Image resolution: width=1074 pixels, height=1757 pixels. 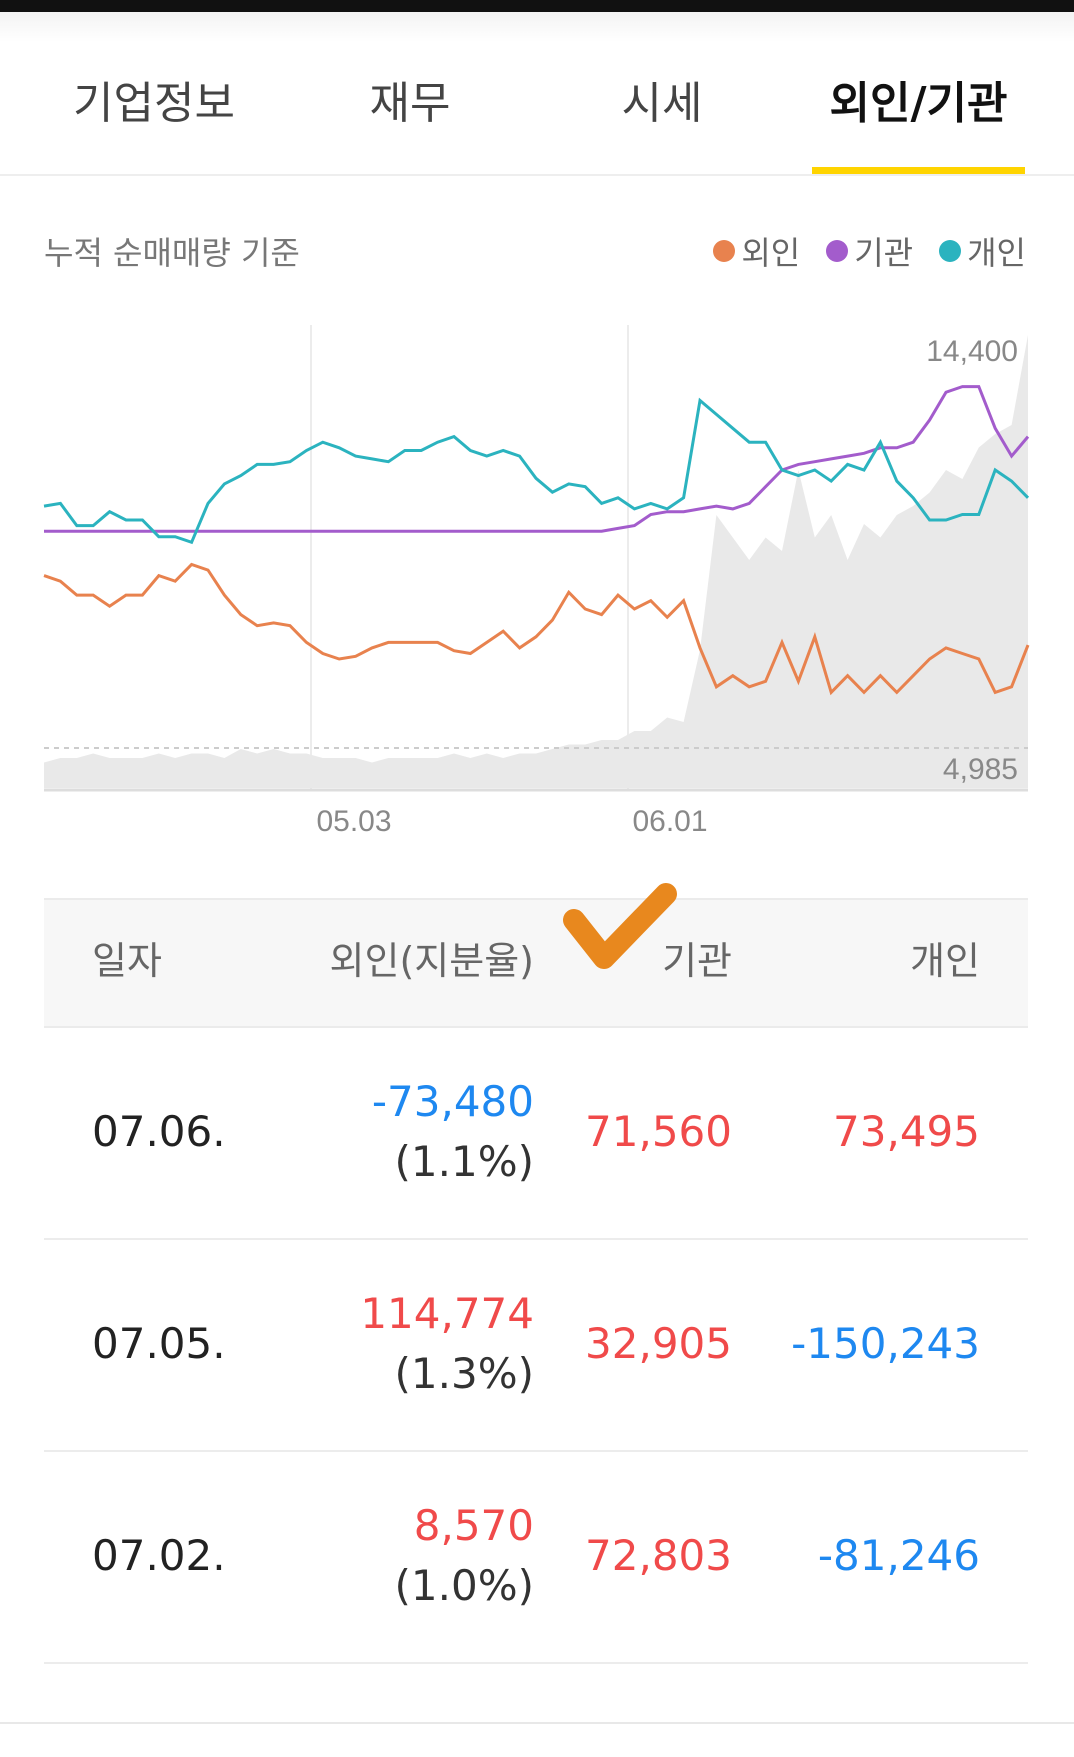 I want to click on active-tab-indicator, so click(x=918, y=170).